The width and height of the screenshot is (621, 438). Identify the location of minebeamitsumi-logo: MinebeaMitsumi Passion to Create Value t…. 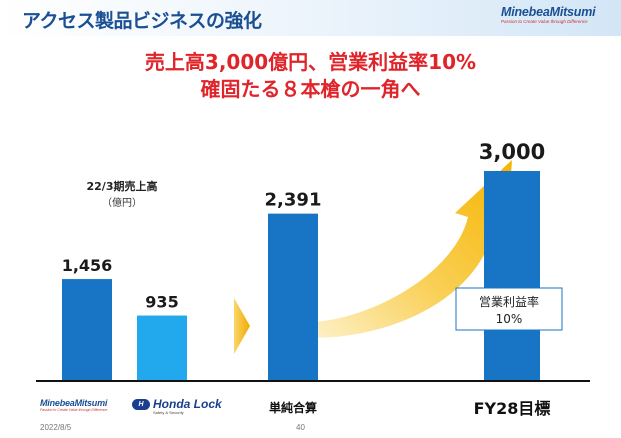
(558, 18).